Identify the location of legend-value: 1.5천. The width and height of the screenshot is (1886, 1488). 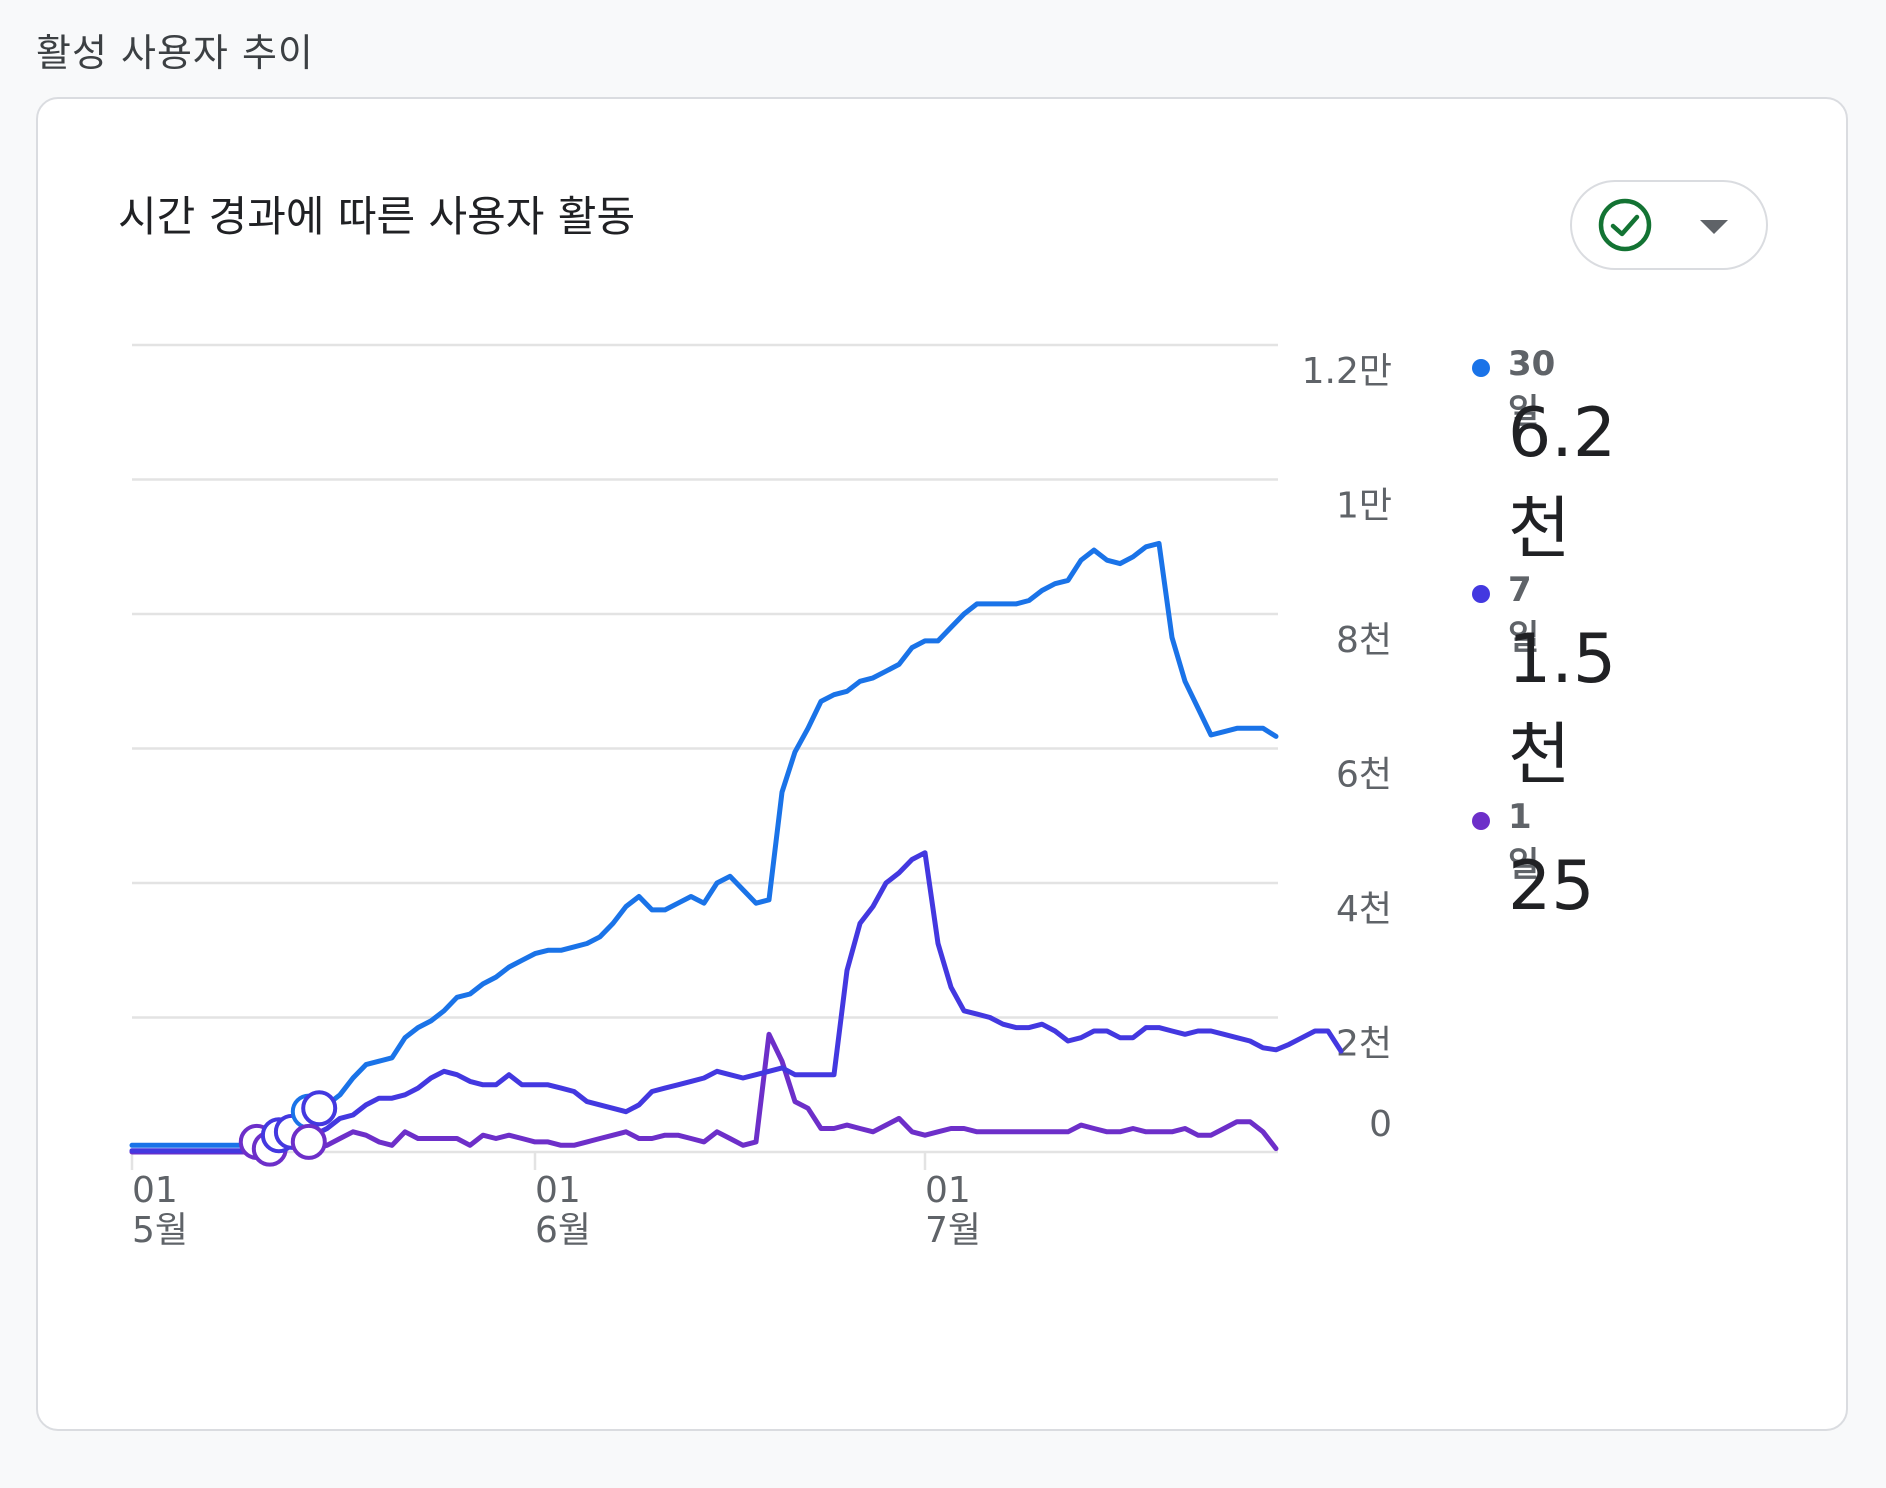
(1562, 707).